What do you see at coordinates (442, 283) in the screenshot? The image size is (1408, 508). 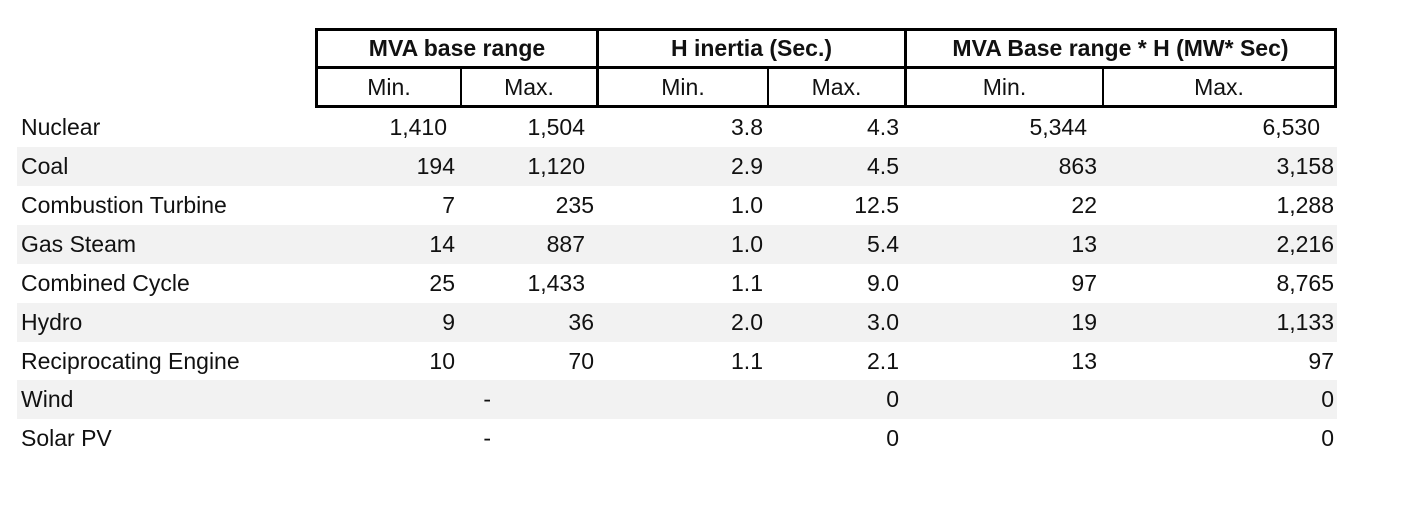 I see `cell-mva-min: 25` at bounding box center [442, 283].